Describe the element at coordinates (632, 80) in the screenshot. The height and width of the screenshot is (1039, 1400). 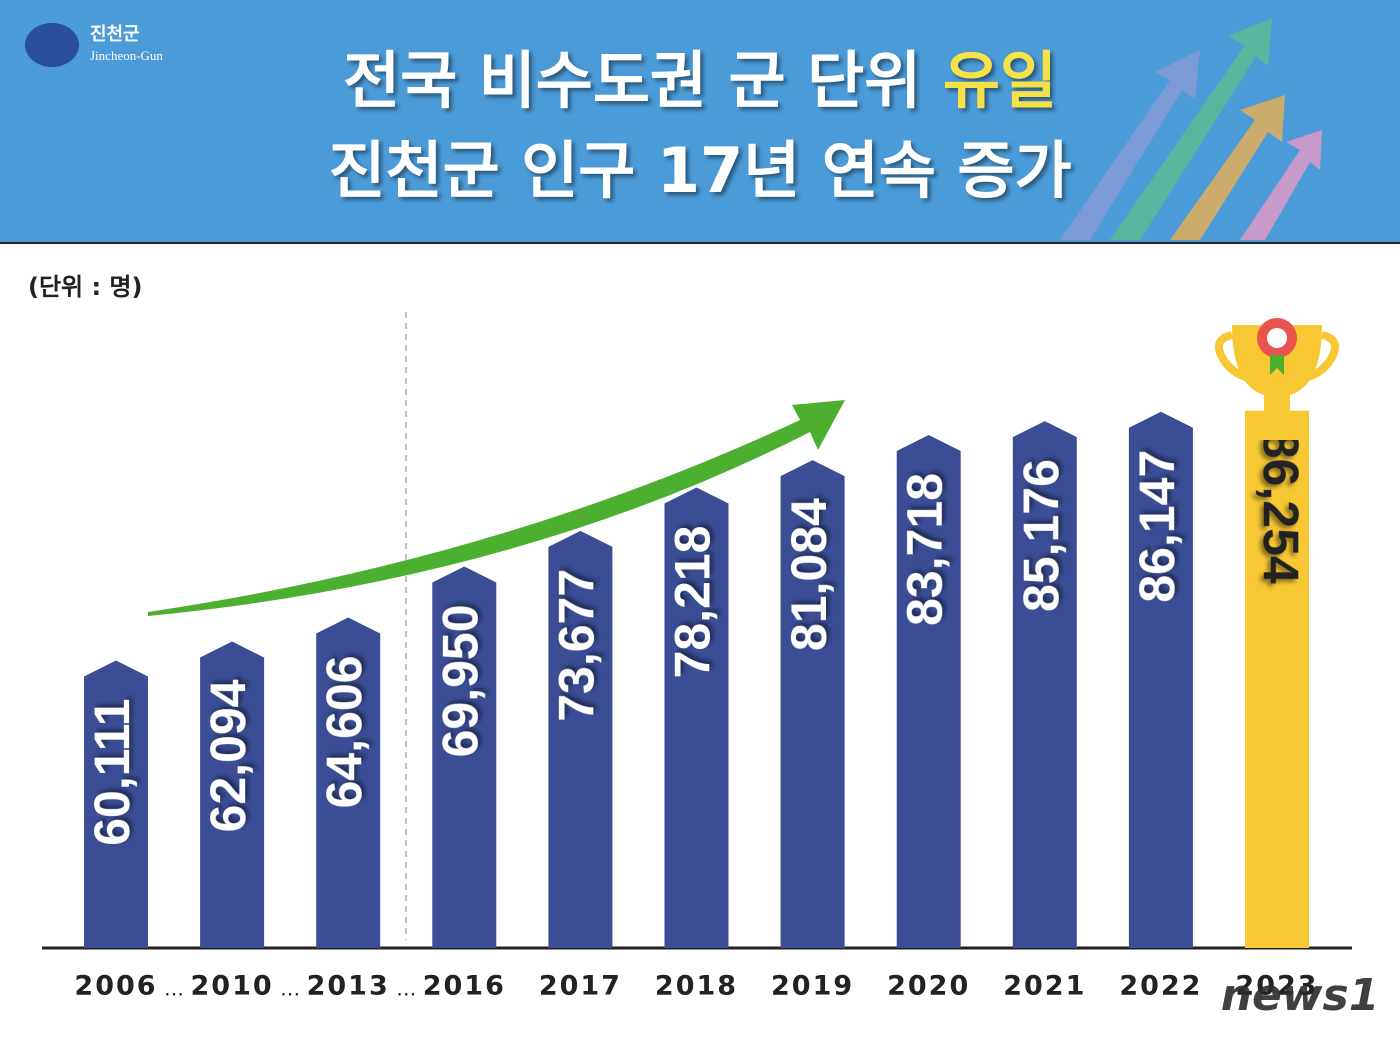
I see `title-line1: 전국 비수도권 군 단위` at that location.